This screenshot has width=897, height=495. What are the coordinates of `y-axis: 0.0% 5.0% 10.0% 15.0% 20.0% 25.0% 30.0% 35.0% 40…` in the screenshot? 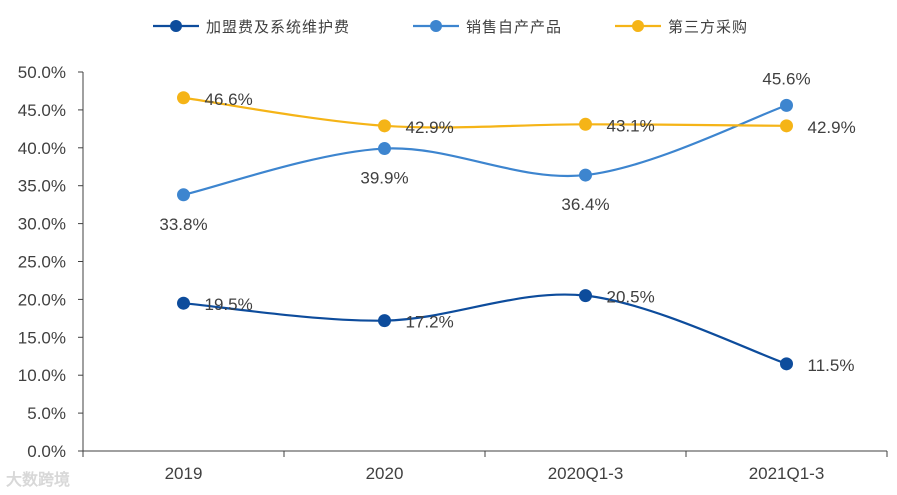 It's located at (51, 262).